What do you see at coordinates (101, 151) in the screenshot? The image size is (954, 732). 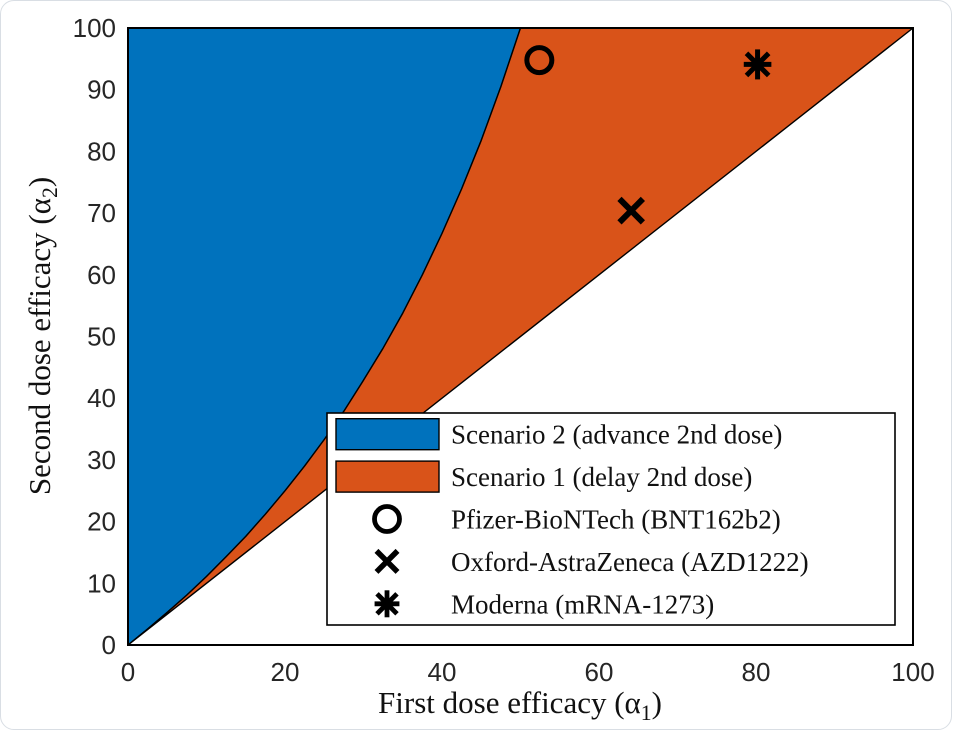 I see `y-tick-label: 80` at bounding box center [101, 151].